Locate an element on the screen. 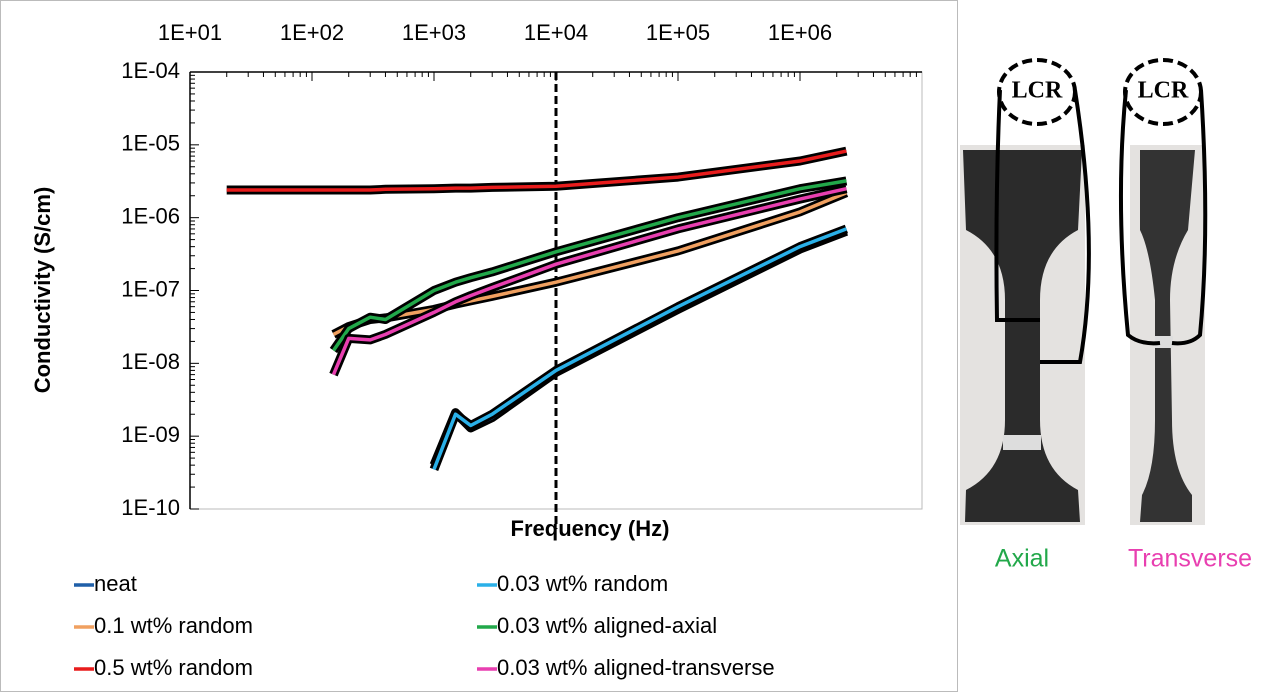 This screenshot has width=1261, height=697. x-tick-label: 1E+01 is located at coordinates (190, 32).